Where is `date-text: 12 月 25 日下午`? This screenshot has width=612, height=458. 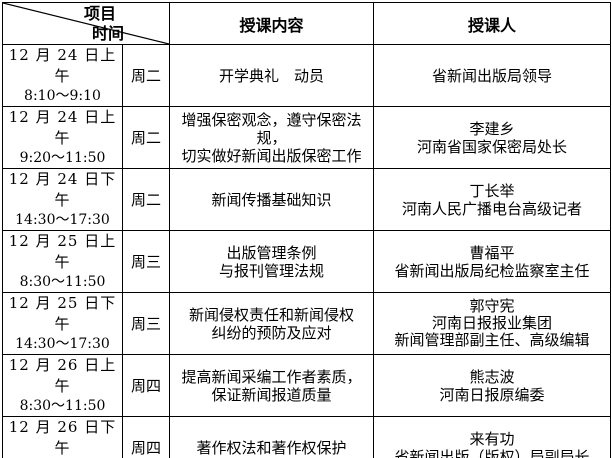 date-text: 12 月 25 日下午 is located at coordinates (62, 313).